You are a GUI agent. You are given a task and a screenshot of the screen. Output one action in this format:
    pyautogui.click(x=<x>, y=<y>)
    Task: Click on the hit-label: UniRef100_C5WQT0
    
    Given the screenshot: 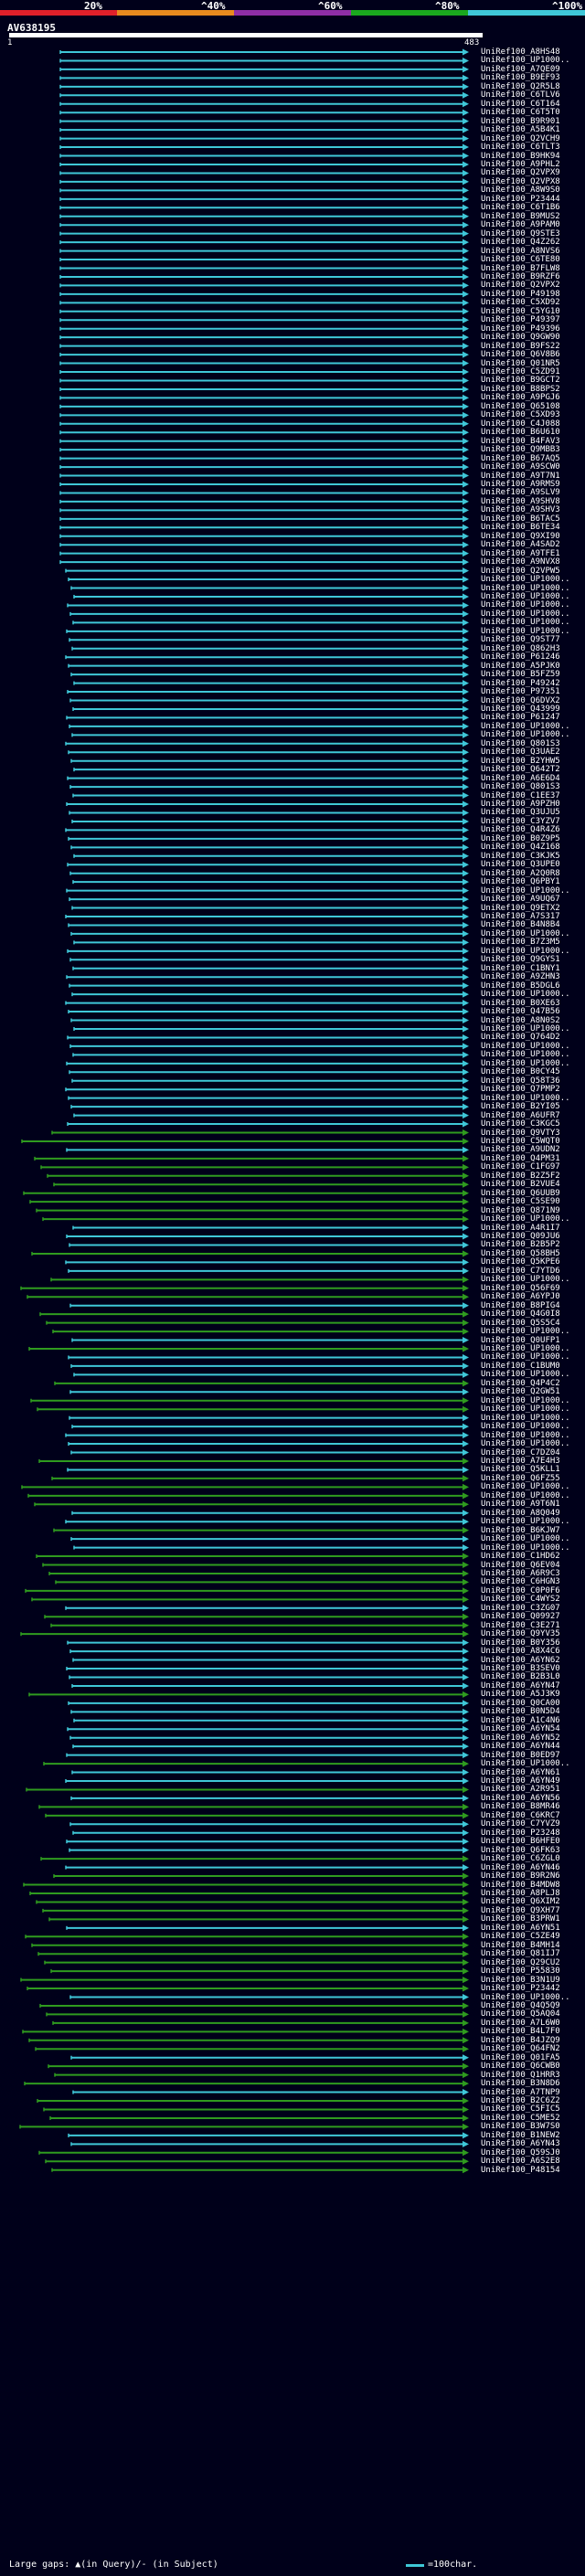 What is the action you would take?
    pyautogui.click(x=520, y=1141)
    